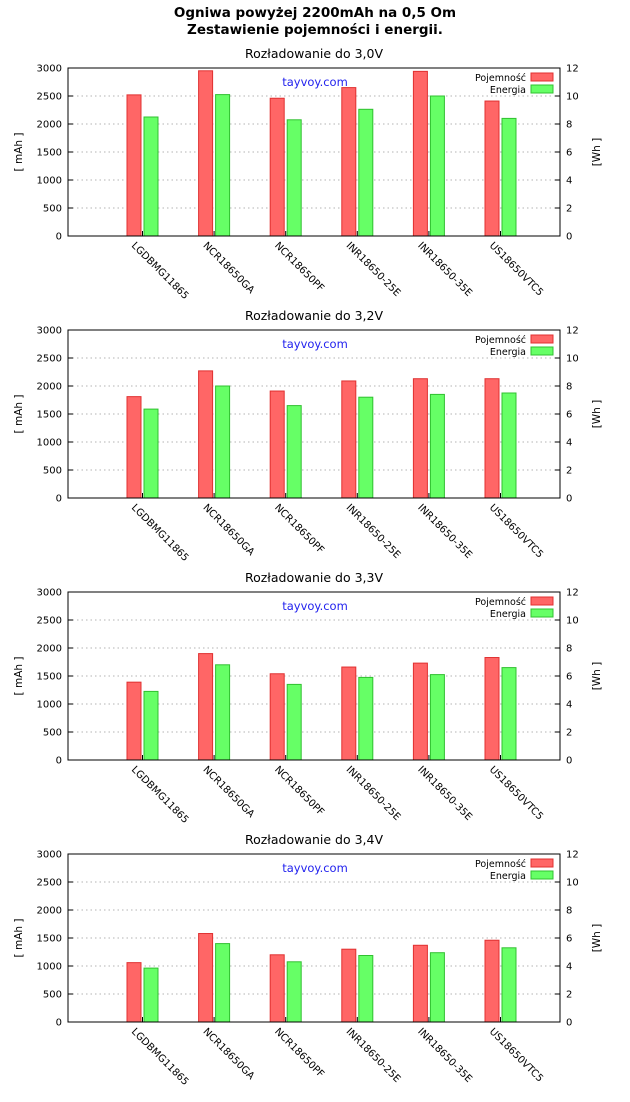  Describe the element at coordinates (314, 53) in the screenshot. I see `chart-title: Rozładowanie do 3,0V` at that location.